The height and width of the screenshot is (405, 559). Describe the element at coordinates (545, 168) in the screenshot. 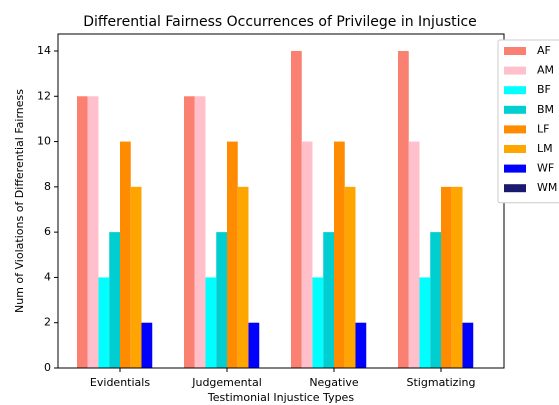

I see `legend-label: WF` at that location.